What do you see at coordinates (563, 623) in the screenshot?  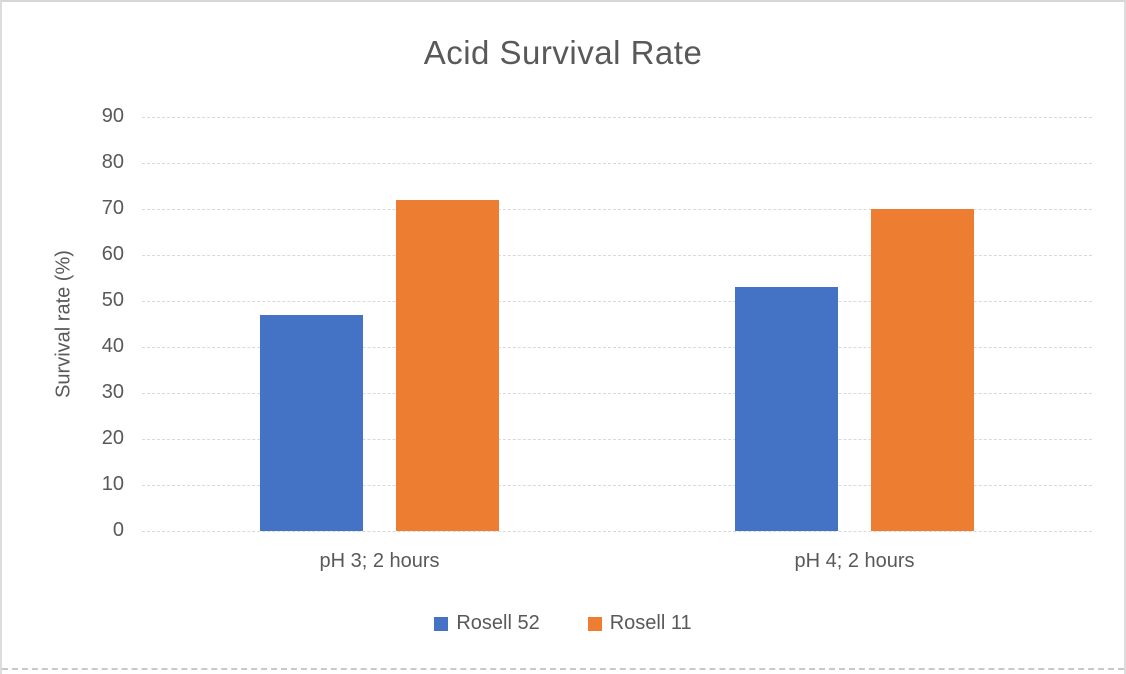 I see `legend: Rosell 52 Rosell 11` at bounding box center [563, 623].